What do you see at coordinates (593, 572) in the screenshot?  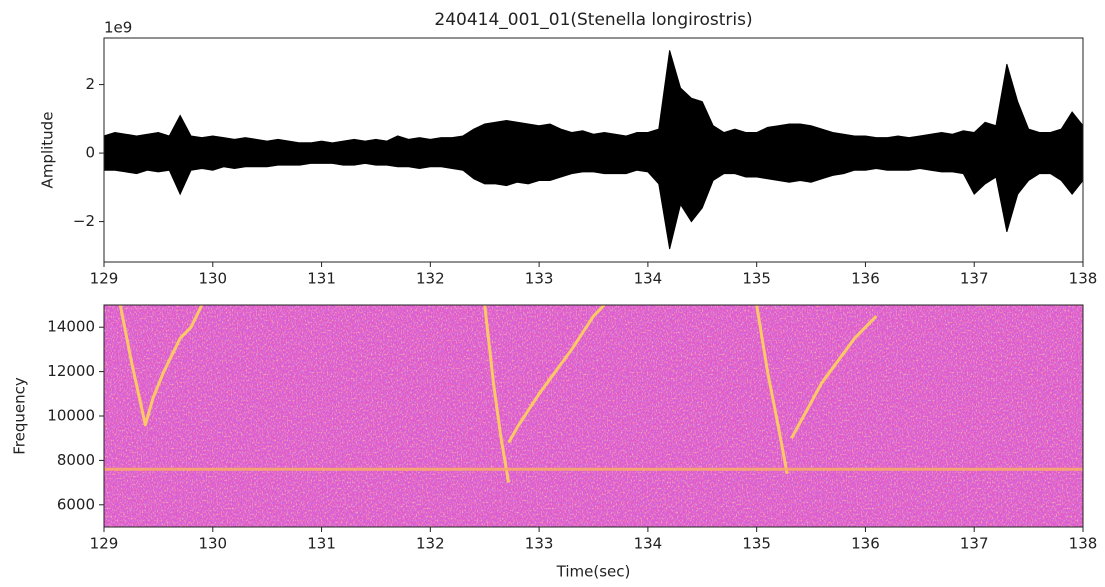 I see `x-axis-label: Time(sec)` at bounding box center [593, 572].